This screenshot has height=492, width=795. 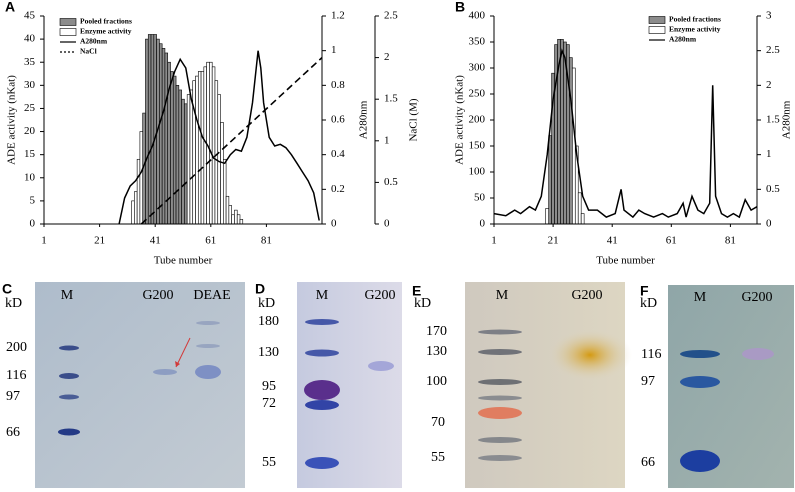 What do you see at coordinates (155, 241) in the screenshot?
I see `x-tick-label: 41` at bounding box center [155, 241].